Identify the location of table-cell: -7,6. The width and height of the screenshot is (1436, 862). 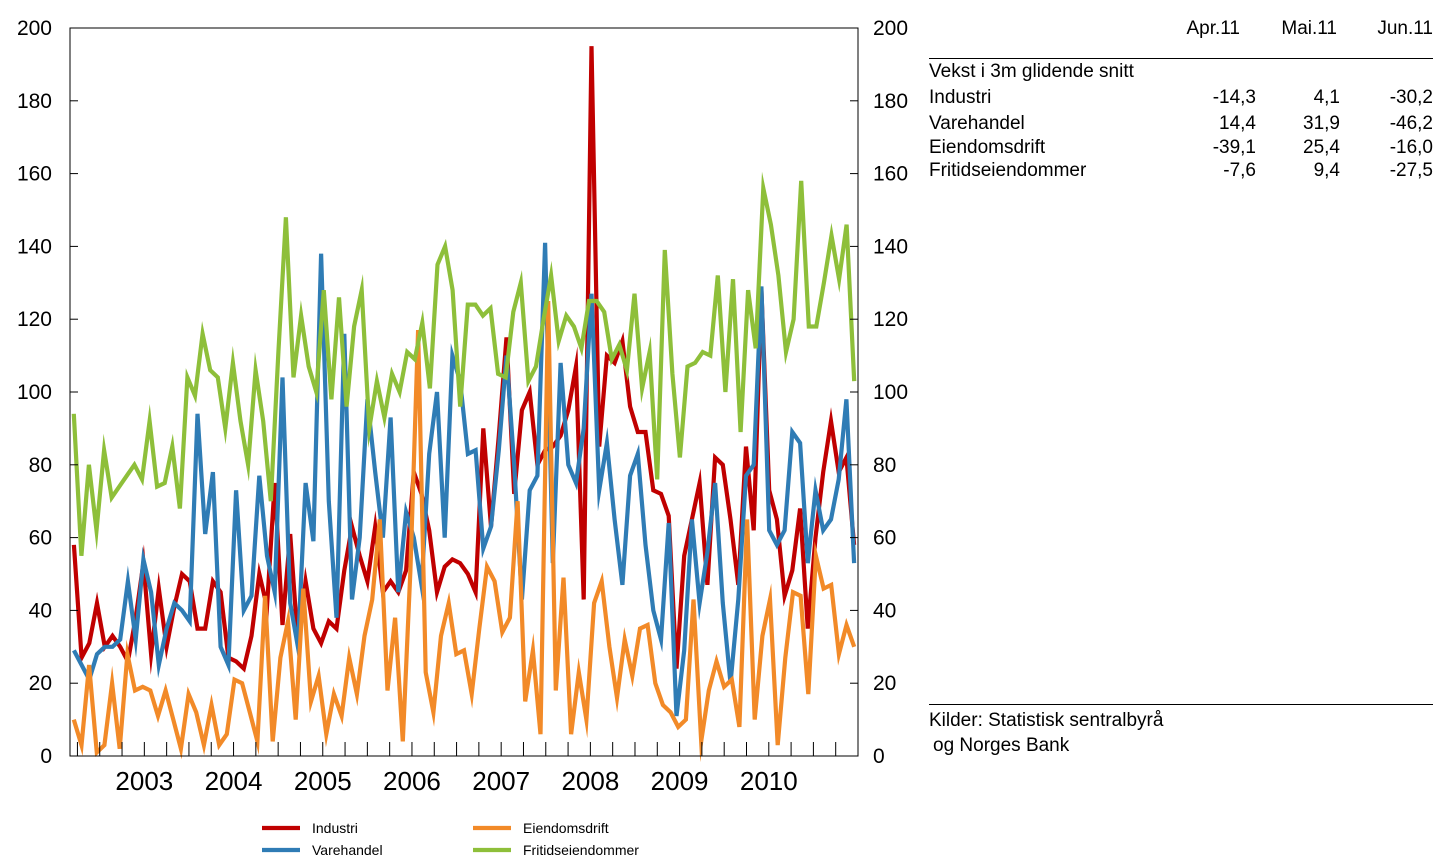
(1239, 170).